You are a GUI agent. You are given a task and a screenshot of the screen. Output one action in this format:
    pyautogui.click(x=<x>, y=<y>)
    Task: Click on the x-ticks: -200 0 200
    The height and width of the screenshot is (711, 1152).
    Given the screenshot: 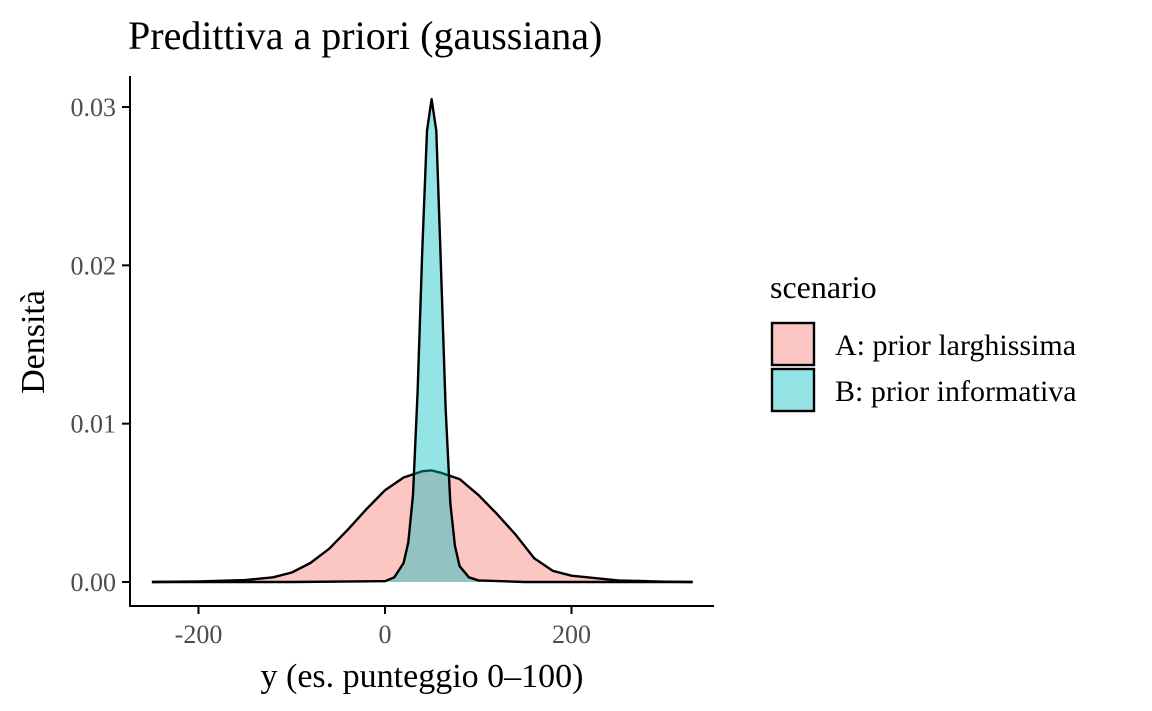 What is the action you would take?
    pyautogui.click(x=383, y=627)
    